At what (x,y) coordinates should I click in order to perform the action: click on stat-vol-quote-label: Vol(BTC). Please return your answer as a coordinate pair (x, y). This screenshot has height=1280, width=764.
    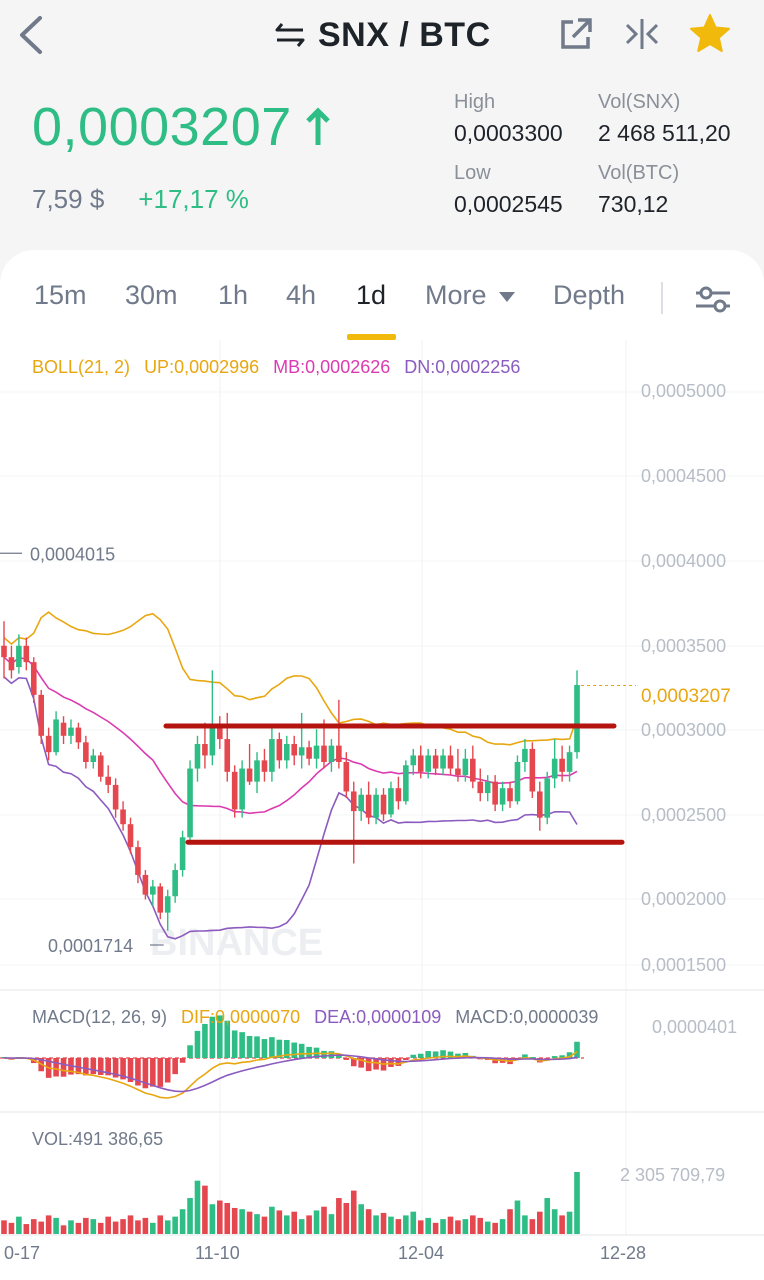
    Looking at the image, I should click on (639, 173).